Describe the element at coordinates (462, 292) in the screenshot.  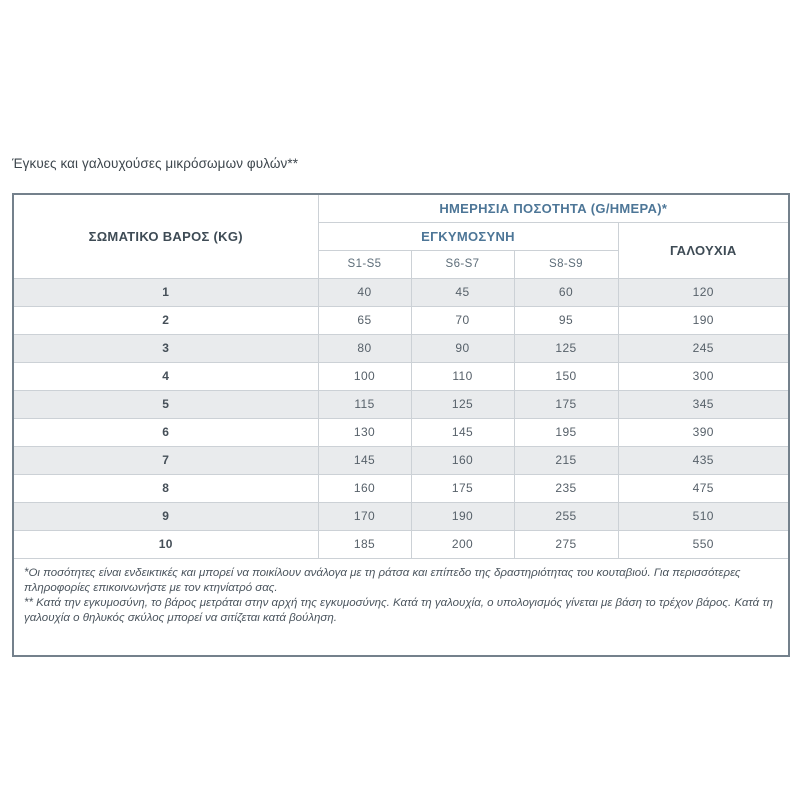
I see `value-cell: 45` at that location.